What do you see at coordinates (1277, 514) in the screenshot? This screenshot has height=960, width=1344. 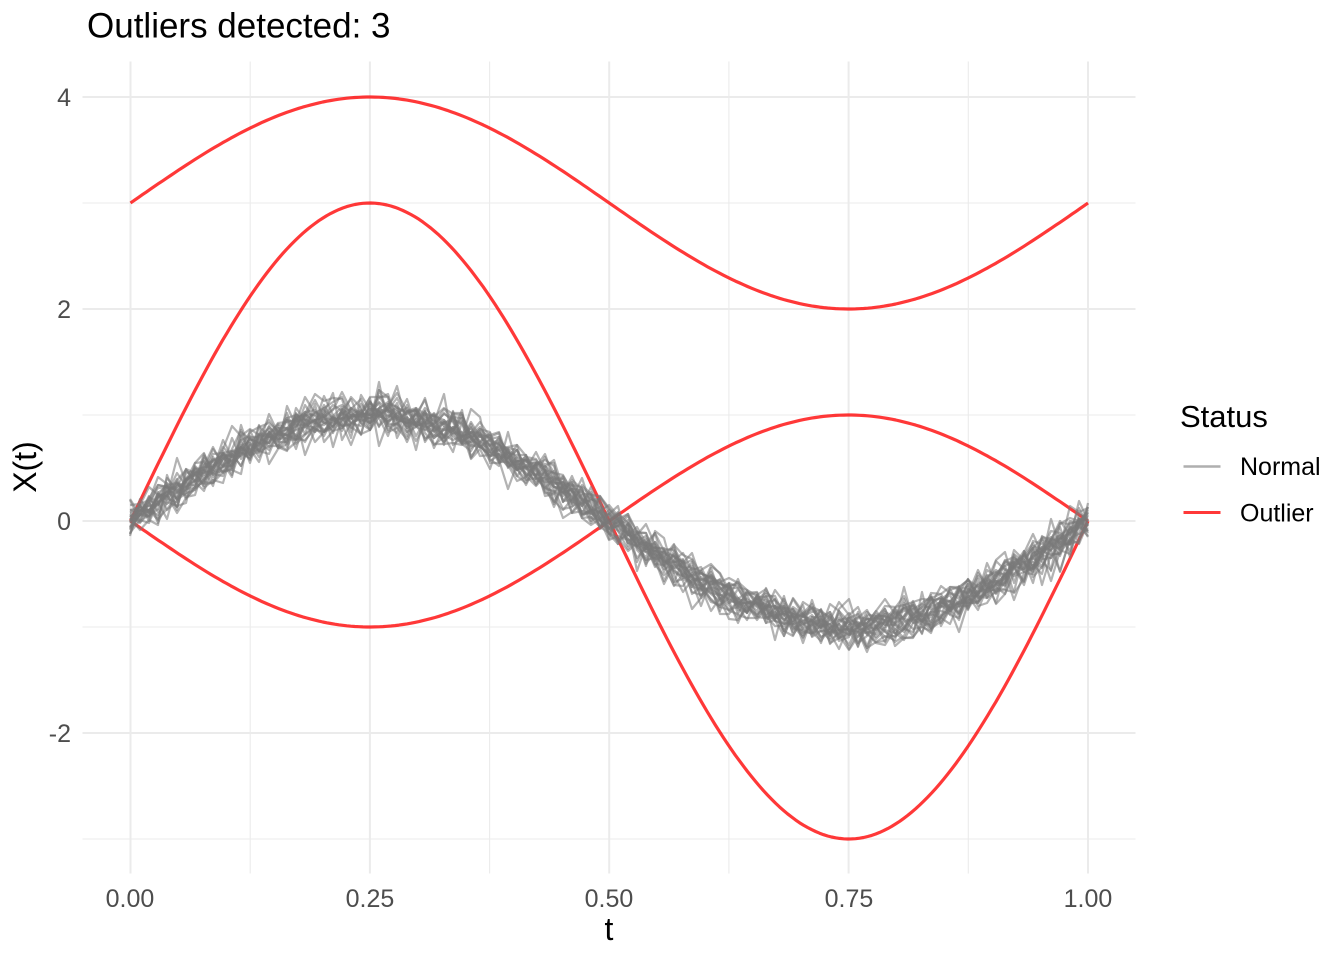 I see `svg-text: Outlier` at bounding box center [1277, 514].